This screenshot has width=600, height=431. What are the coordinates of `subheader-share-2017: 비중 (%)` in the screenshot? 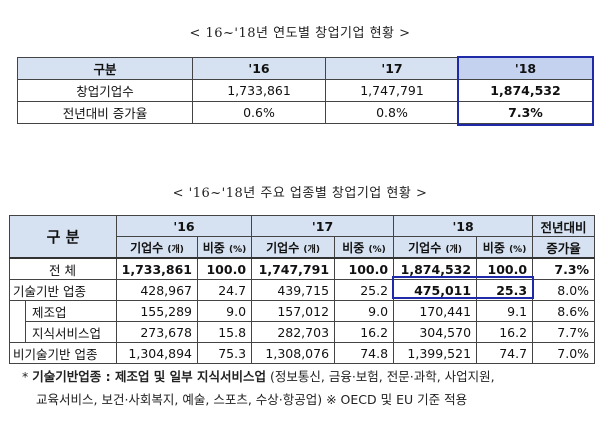 It's located at (364, 247).